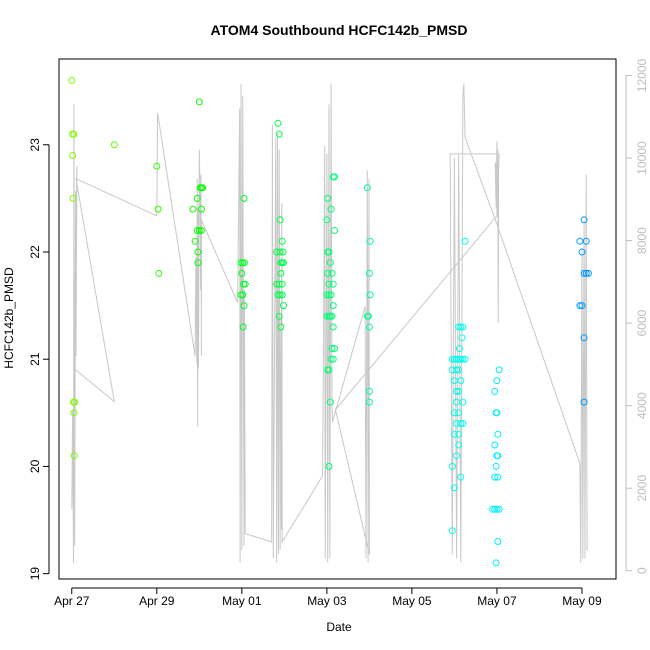  I want to click on y-tick-label: 21, so click(35, 359).